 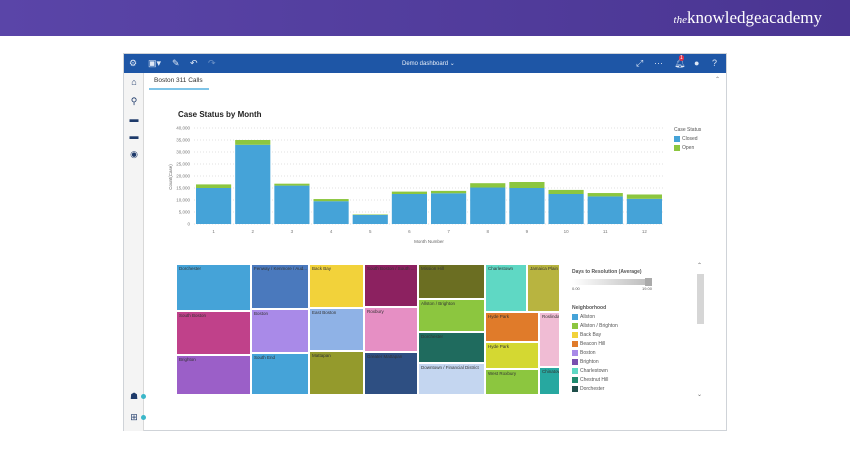 I want to click on scroll-up-icon: ⌃, so click(x=700, y=266).